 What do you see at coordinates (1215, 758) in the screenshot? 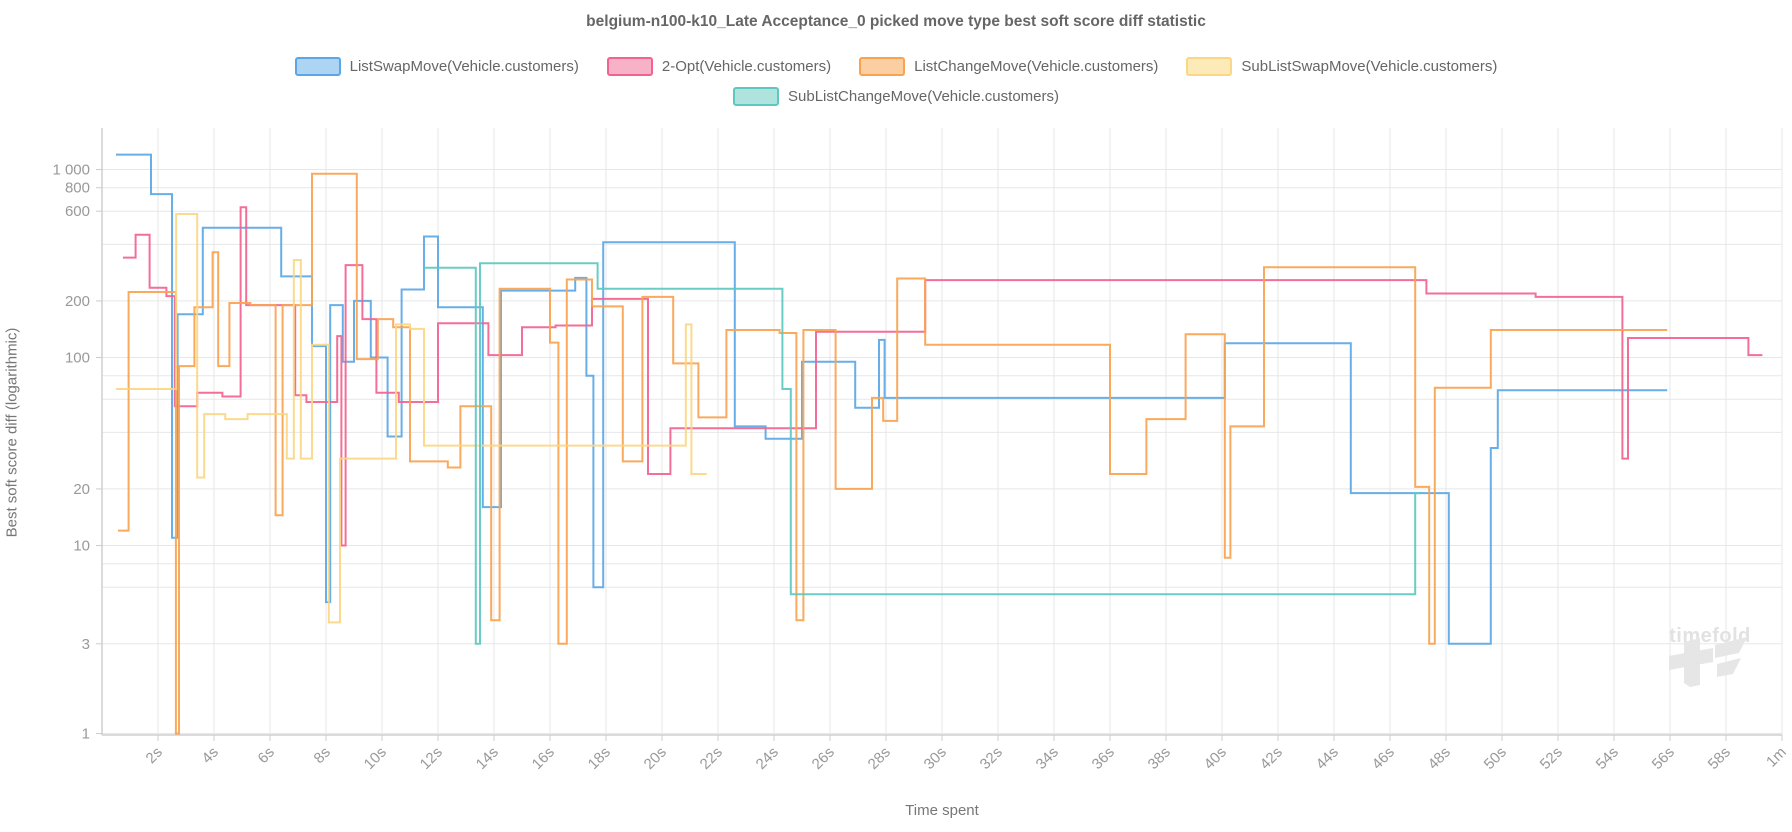
I see `x-tick-label: 40s` at bounding box center [1215, 758].